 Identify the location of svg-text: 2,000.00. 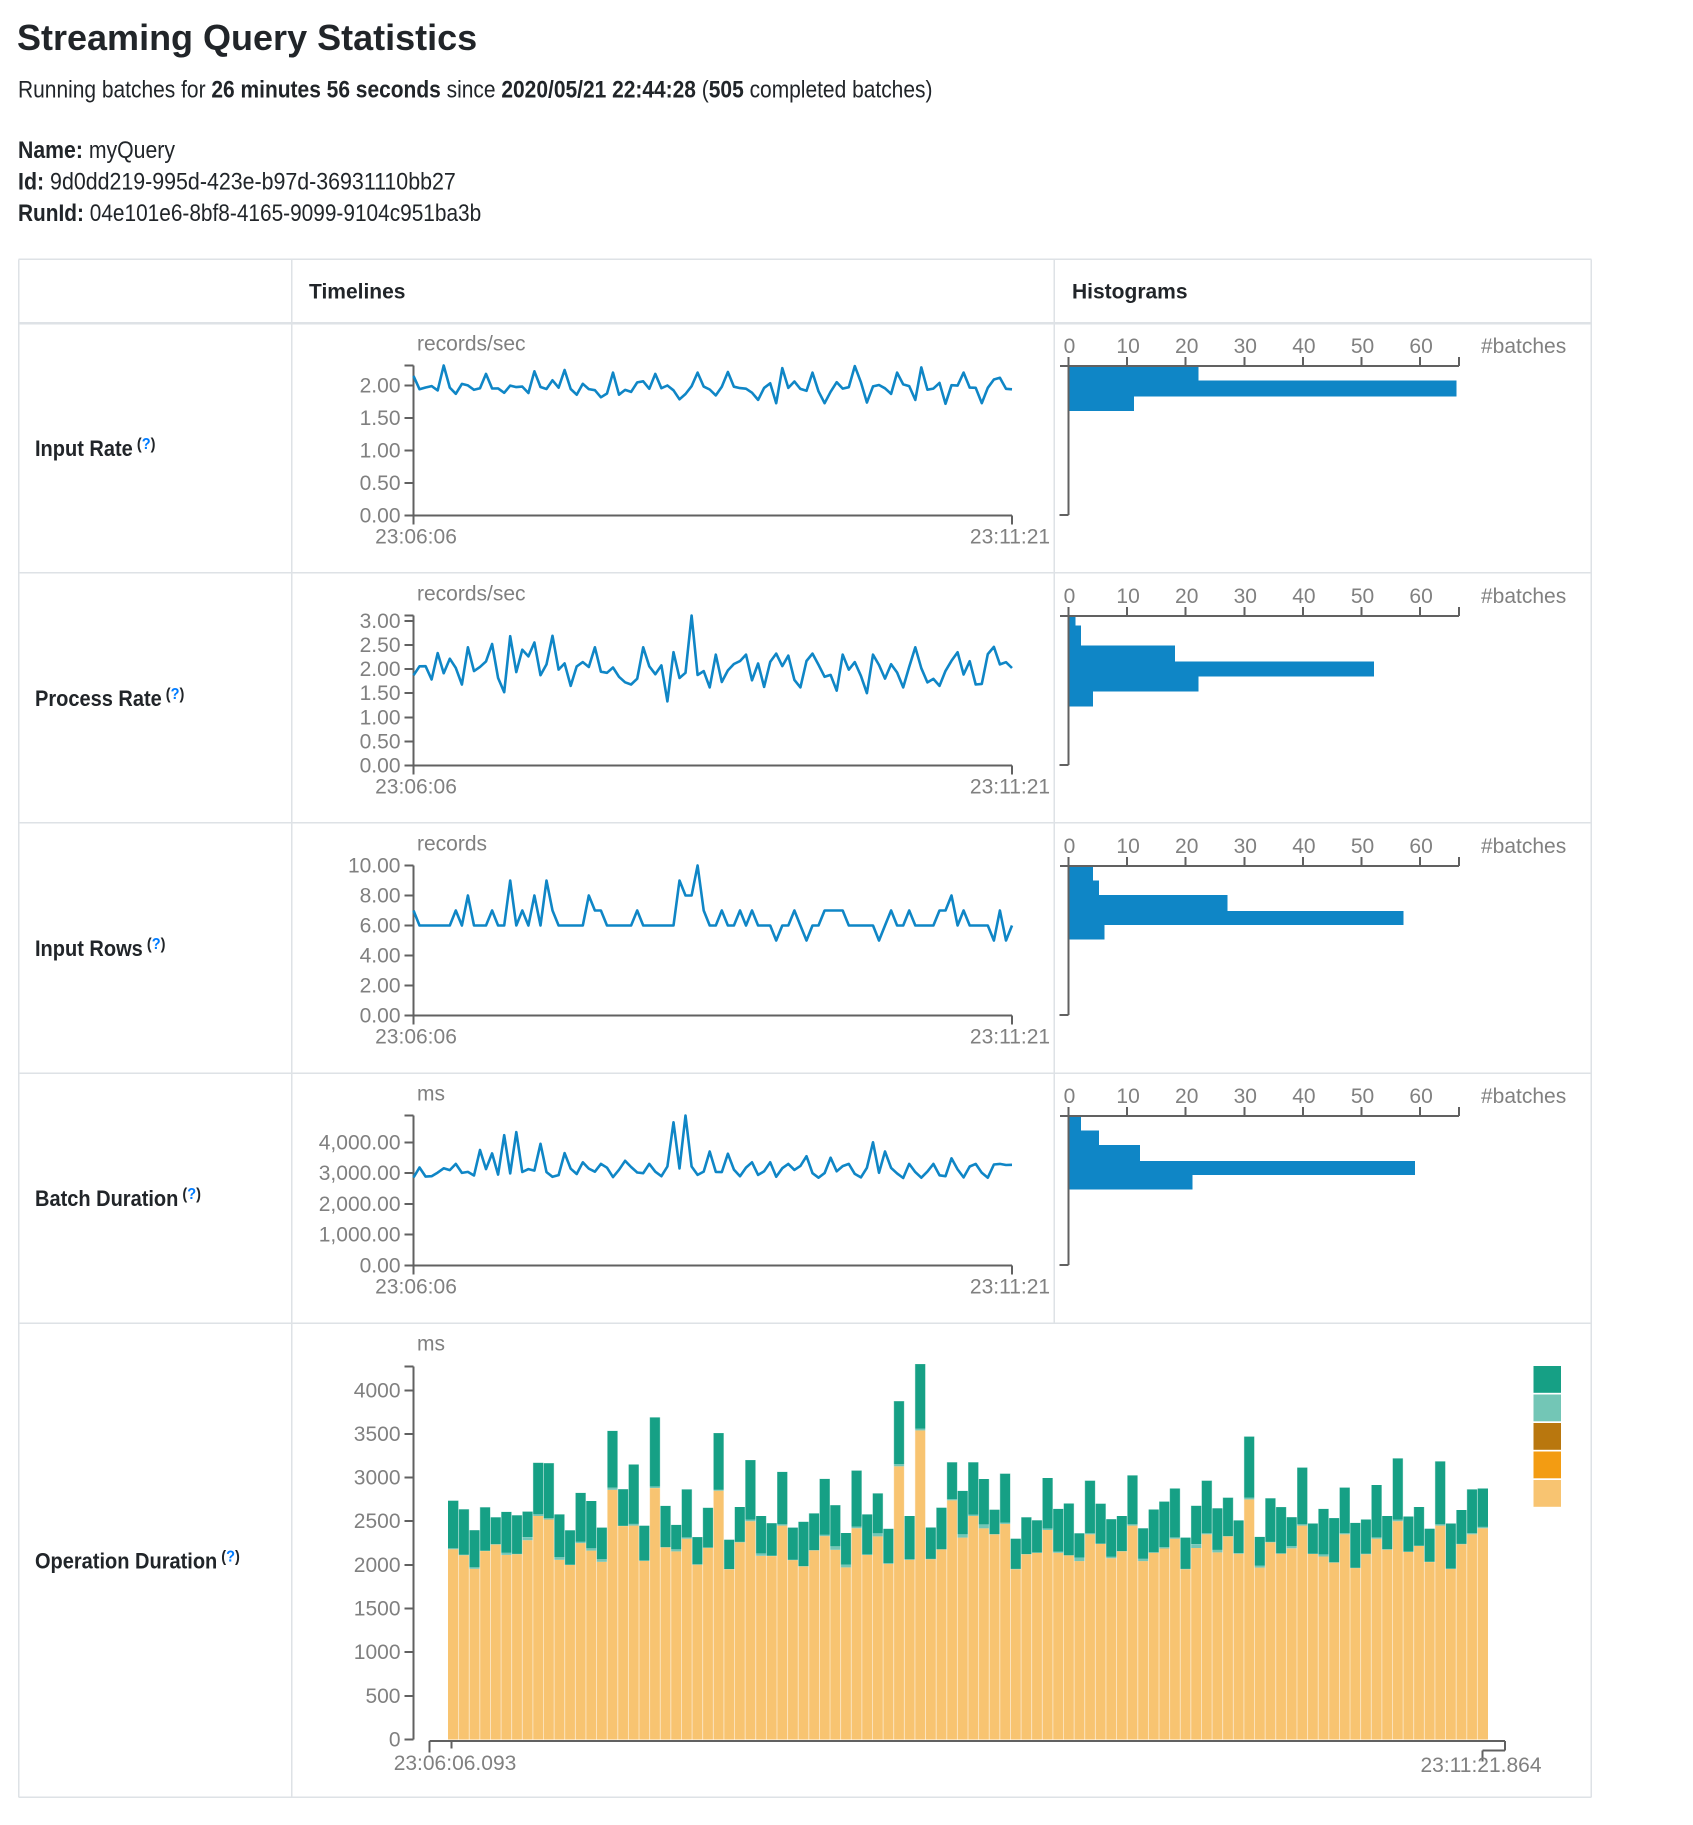
(360, 1204).